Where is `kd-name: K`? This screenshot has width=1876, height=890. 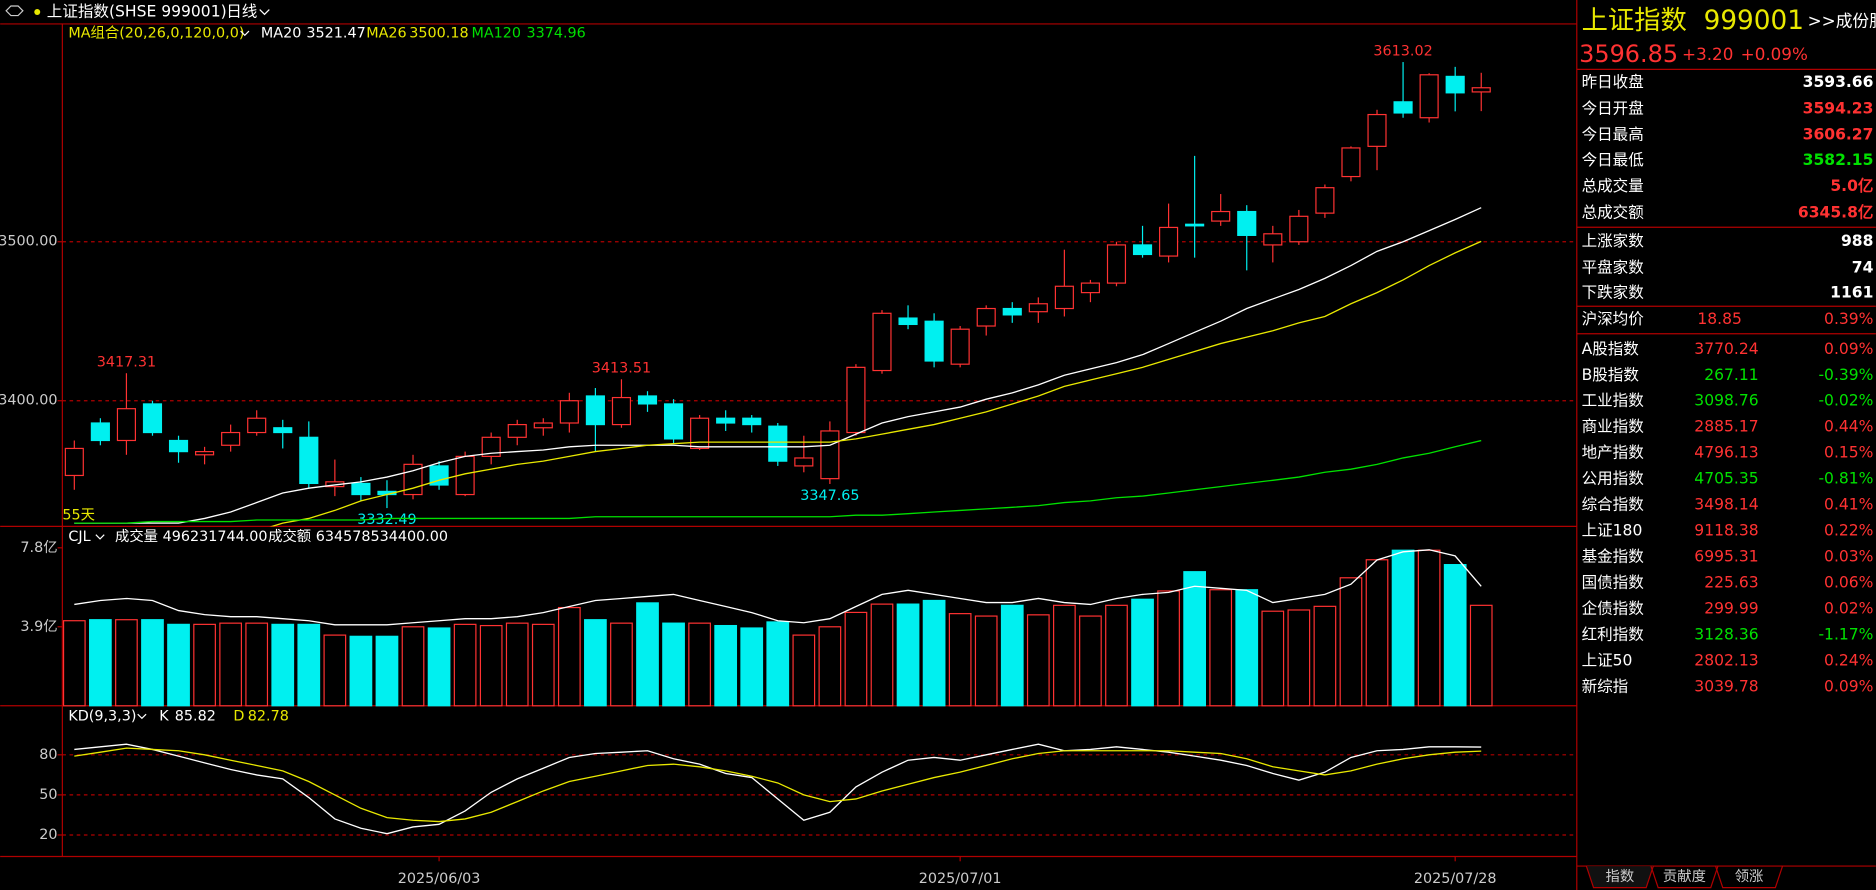
kd-name: K is located at coordinates (164, 717).